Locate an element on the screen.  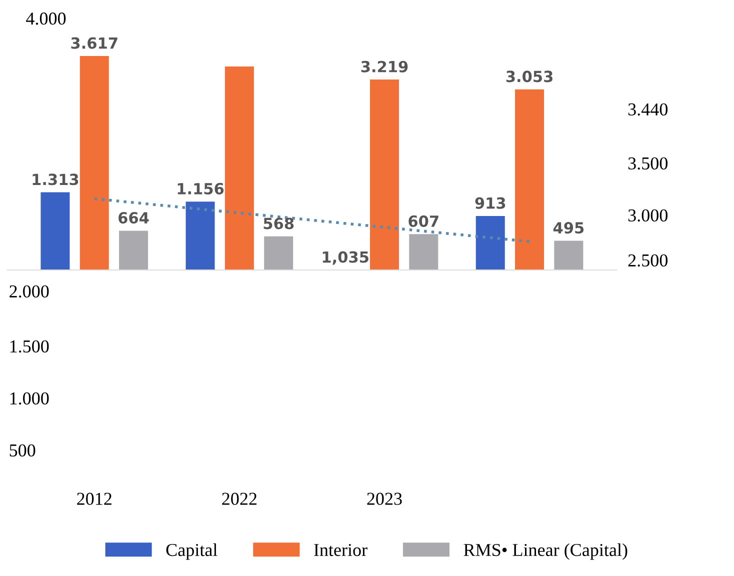
data-label: 664 is located at coordinates (133, 218).